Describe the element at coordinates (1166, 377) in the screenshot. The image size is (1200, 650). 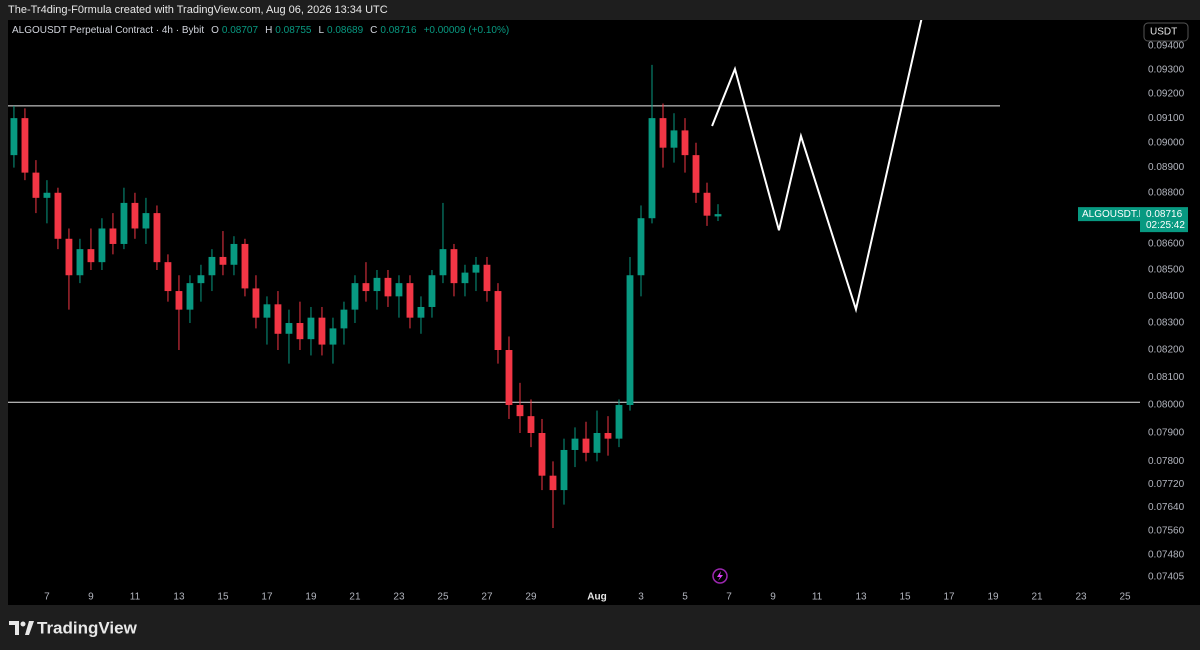
I see `y-tick-label: 0.08100` at that location.